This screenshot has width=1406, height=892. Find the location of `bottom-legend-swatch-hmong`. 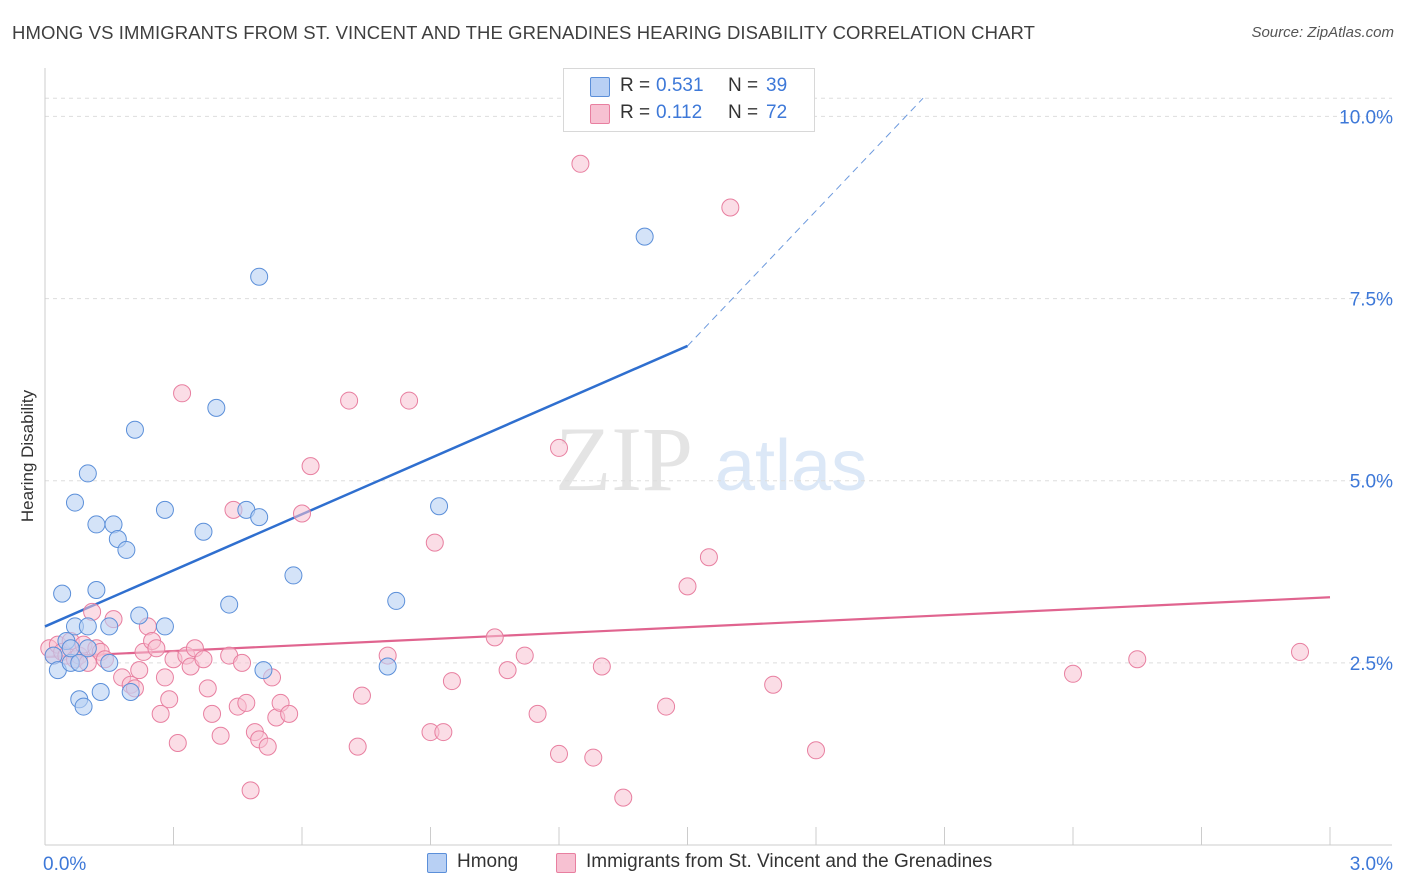

bottom-legend-swatch-hmong is located at coordinates (437, 863).